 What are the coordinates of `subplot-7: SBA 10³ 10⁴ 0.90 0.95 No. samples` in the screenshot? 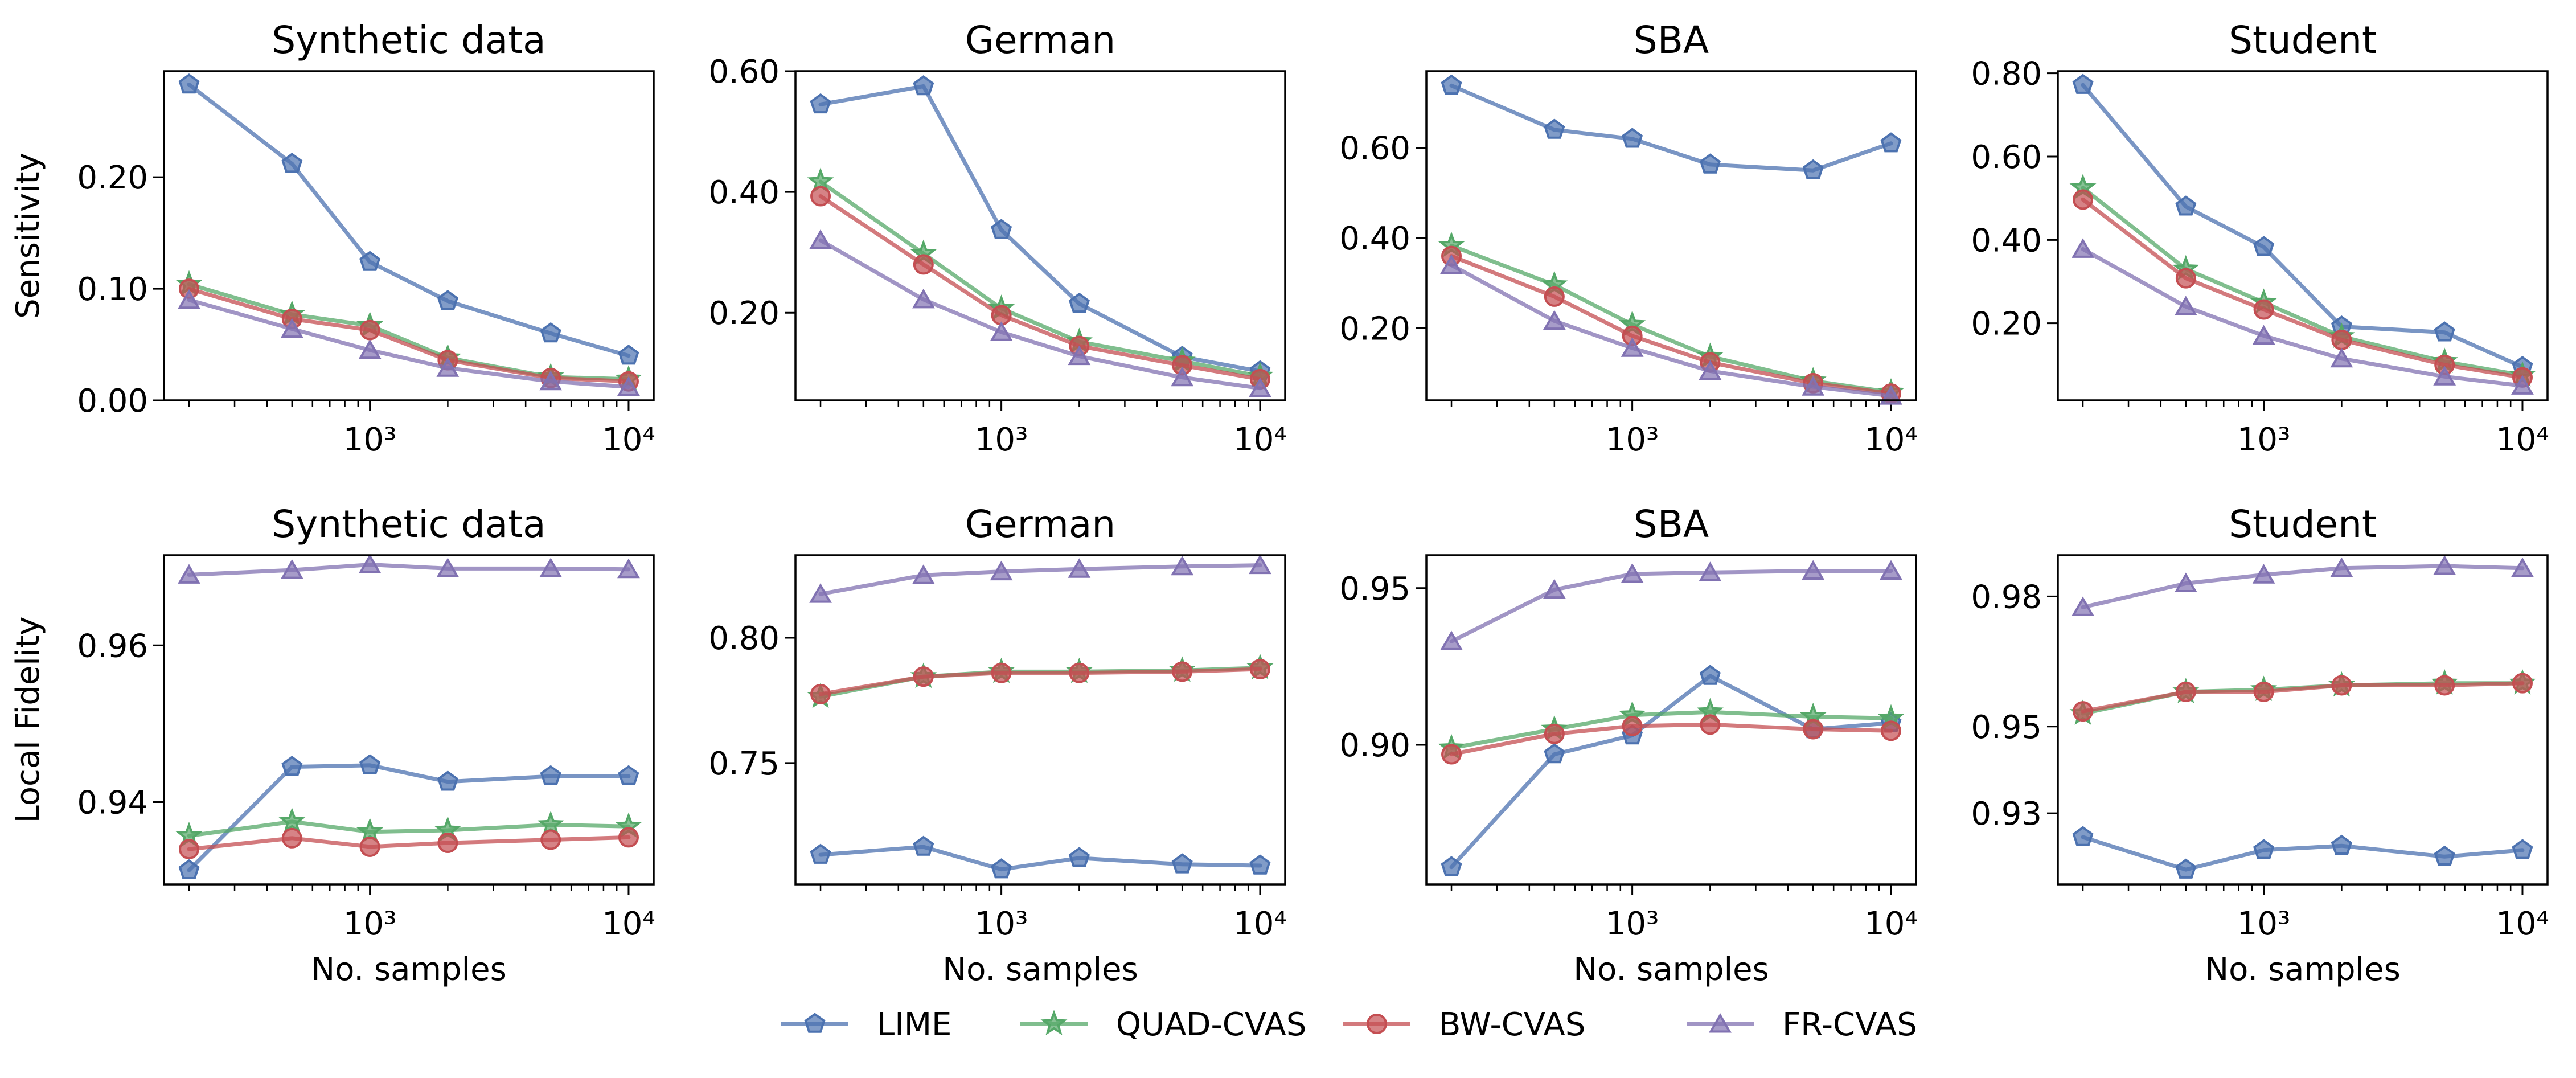 It's located at (1628, 745).